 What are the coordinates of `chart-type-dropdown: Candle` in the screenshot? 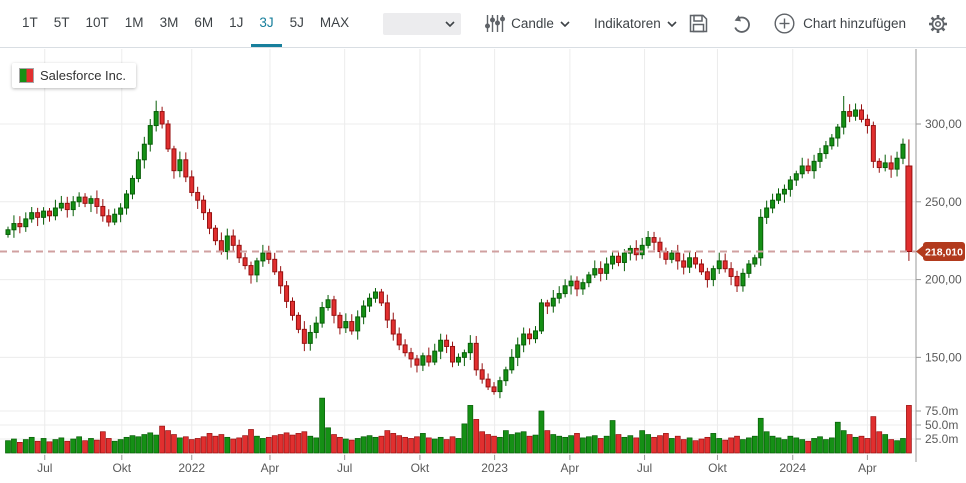 It's located at (527, 23).